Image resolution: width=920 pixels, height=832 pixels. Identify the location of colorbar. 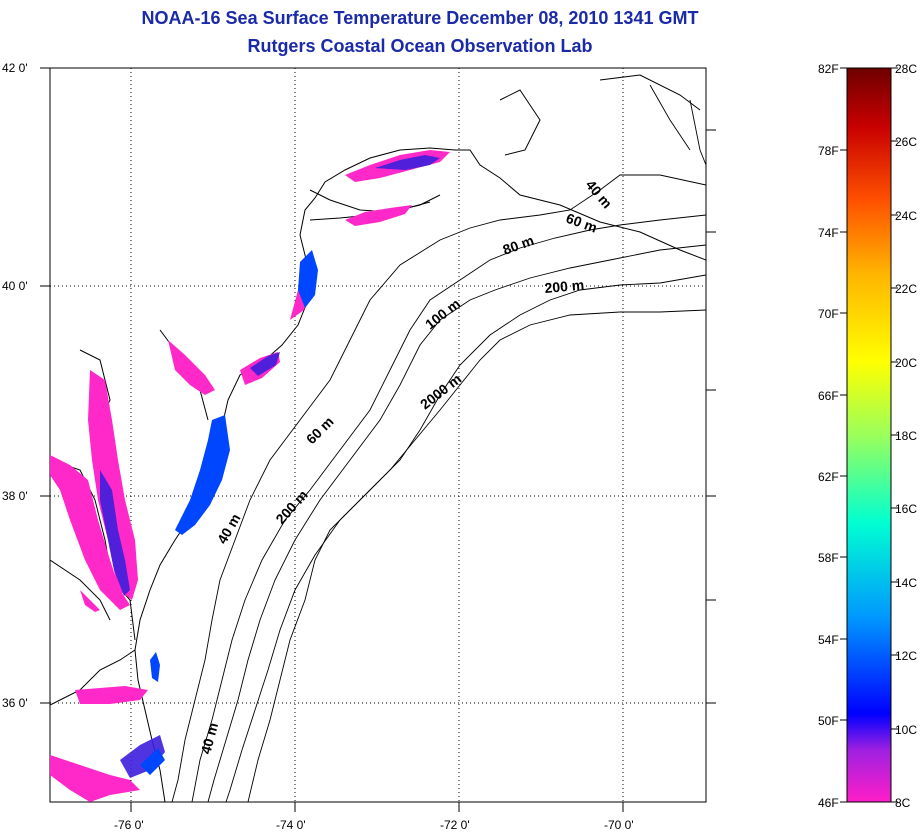
(869, 435).